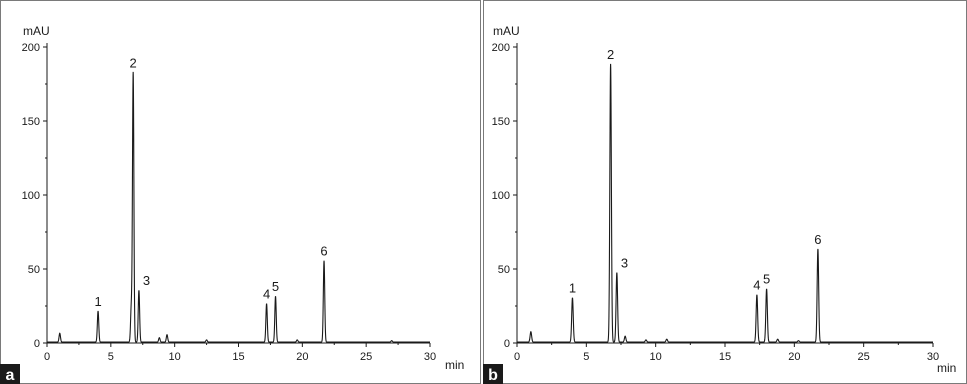  I want to click on panel-divider, so click(482, 192).